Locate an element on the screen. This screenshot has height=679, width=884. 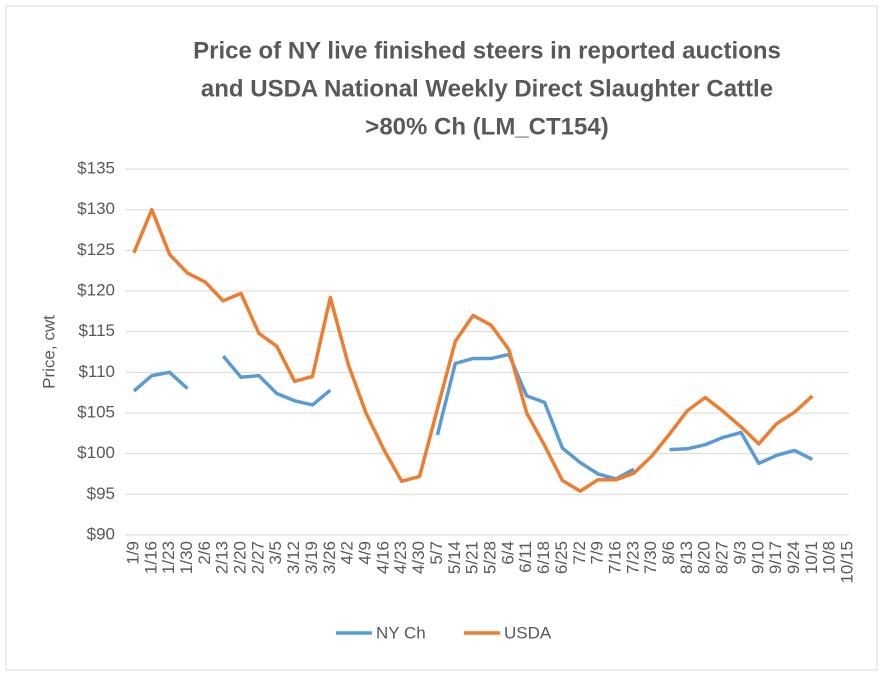
chart-title: >80% Ch (LM_CT154) is located at coordinates (486, 126).